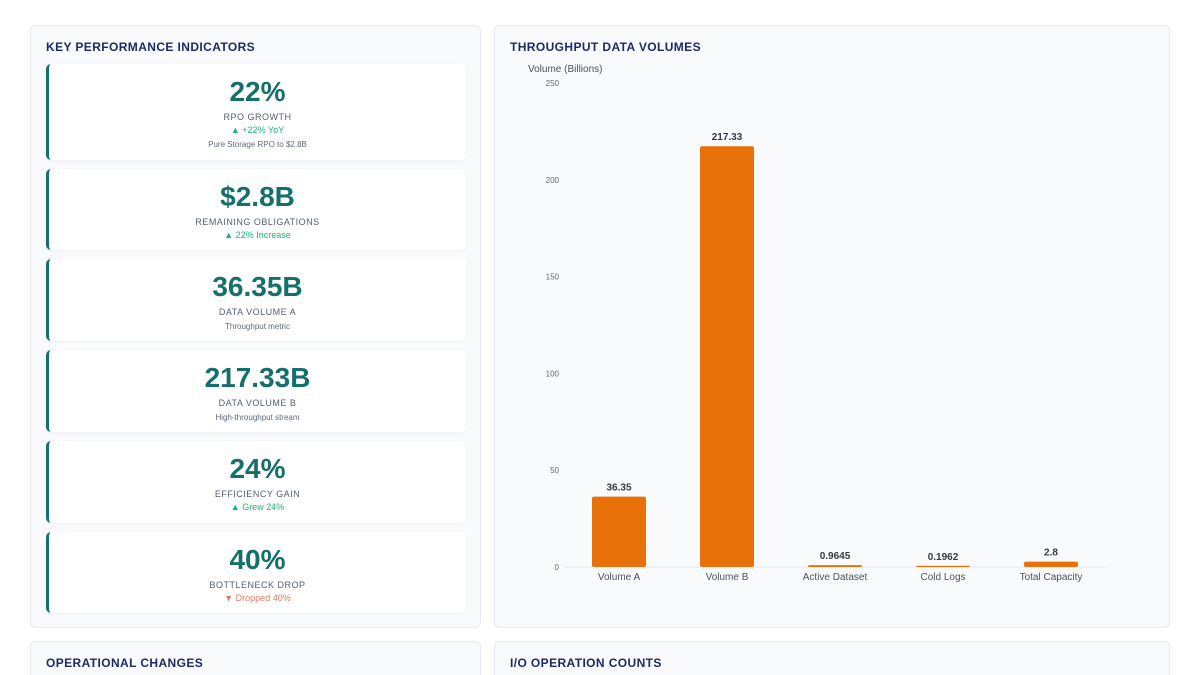 This screenshot has width=1200, height=675. What do you see at coordinates (151, 47) in the screenshot?
I see `kpi-panel-title: KEY PERFORMANCE INDICATORS` at bounding box center [151, 47].